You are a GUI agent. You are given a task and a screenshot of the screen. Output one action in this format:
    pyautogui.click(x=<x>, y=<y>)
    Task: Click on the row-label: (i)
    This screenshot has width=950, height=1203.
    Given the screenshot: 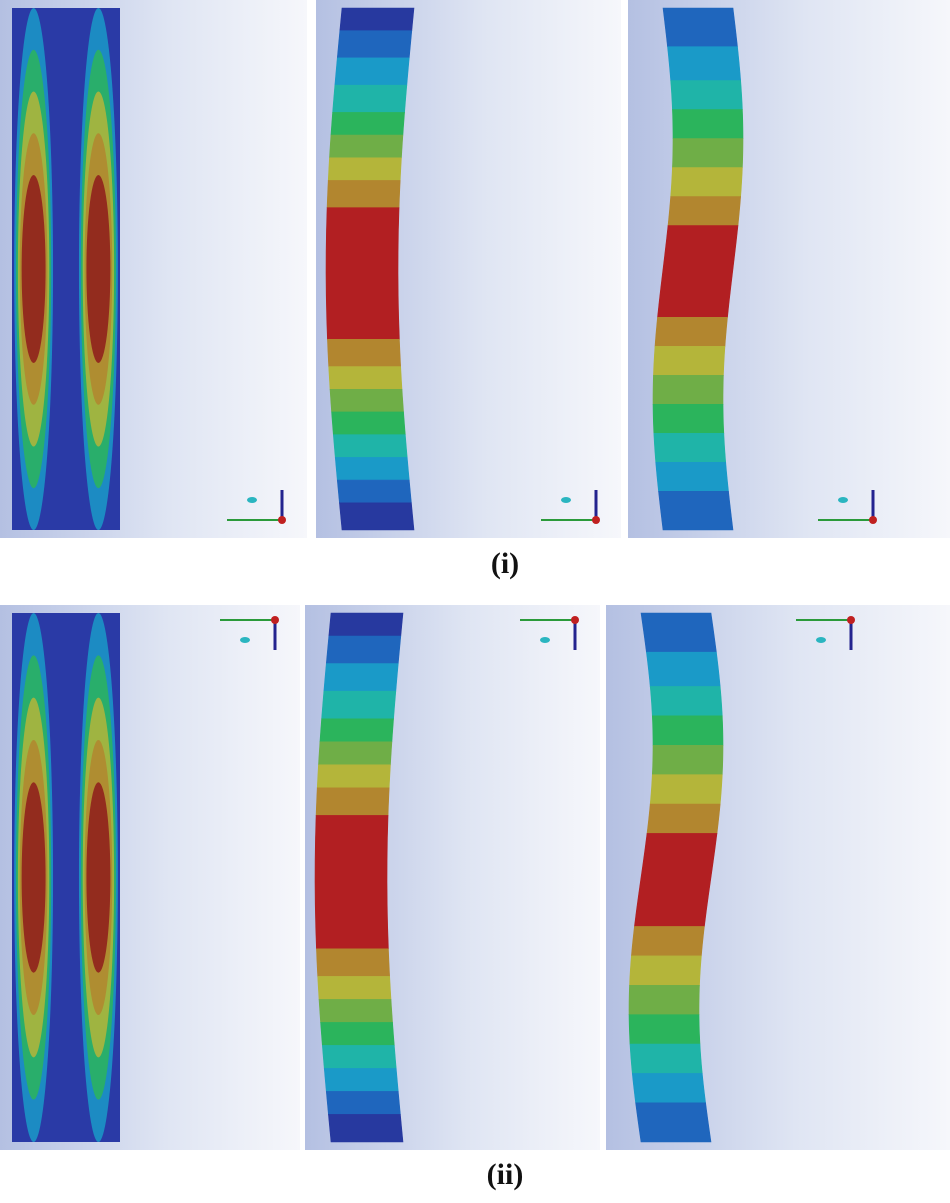 What is the action you would take?
    pyautogui.click(x=505, y=563)
    